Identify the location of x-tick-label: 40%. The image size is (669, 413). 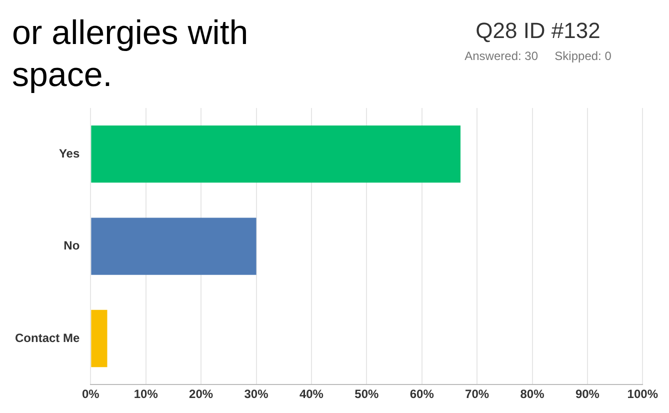
(311, 394).